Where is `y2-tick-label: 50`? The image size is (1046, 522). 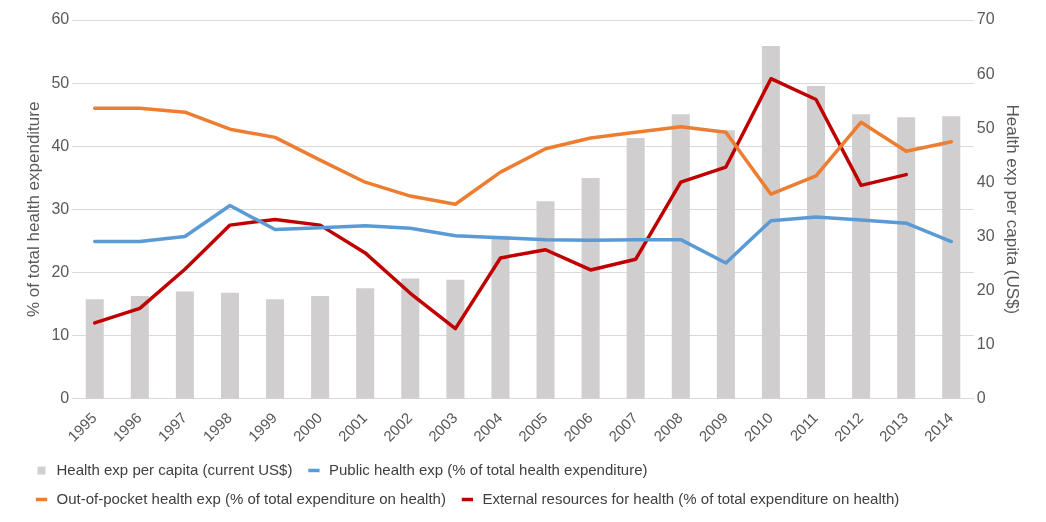
y2-tick-label: 50 is located at coordinates (985, 127).